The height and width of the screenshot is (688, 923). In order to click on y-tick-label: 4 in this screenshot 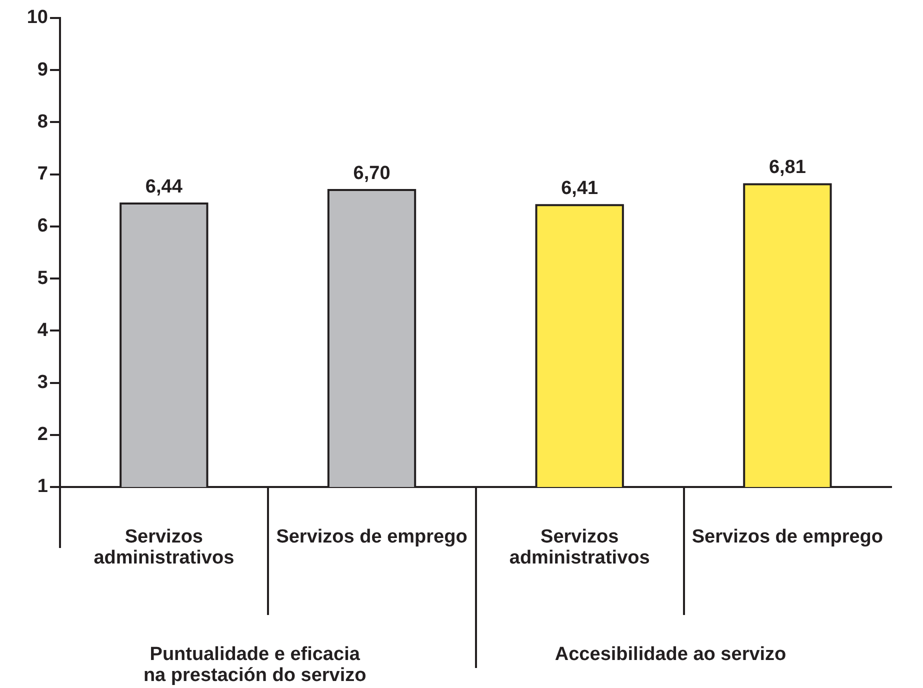, I will do `click(42, 330)`.